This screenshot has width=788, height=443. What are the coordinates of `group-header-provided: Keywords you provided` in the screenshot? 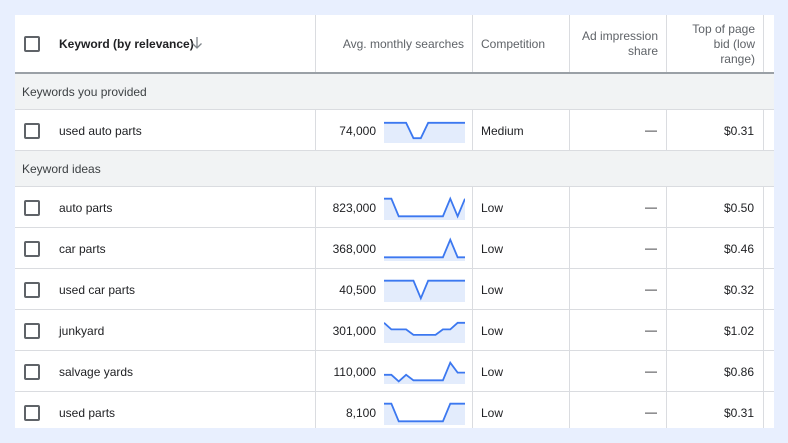 It's located at (394, 92).